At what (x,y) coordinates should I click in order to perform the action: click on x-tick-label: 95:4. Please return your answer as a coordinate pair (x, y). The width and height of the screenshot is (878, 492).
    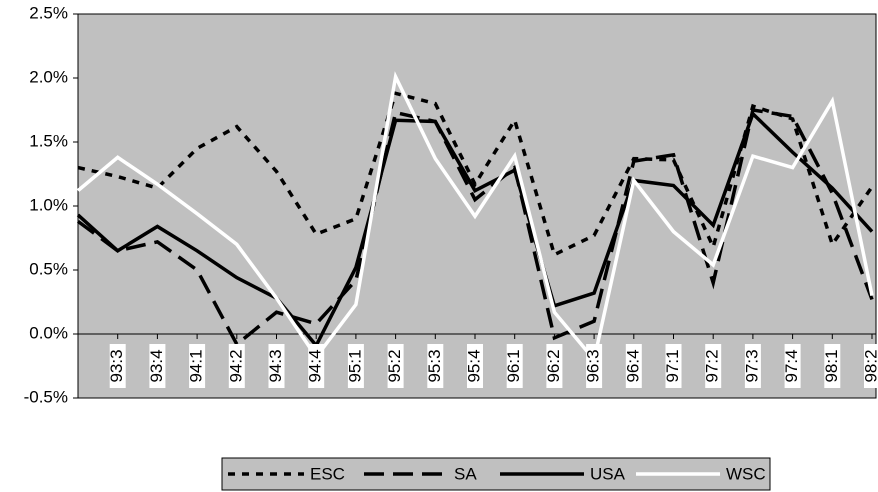
    Looking at the image, I should click on (473, 365).